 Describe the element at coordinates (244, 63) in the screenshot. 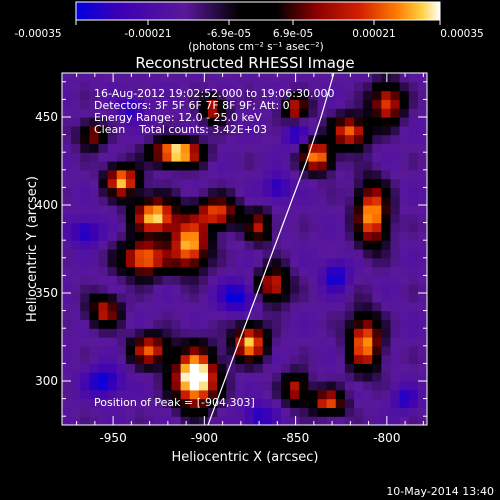

I see `plot-title: Reconstructed RHESSI Image` at that location.